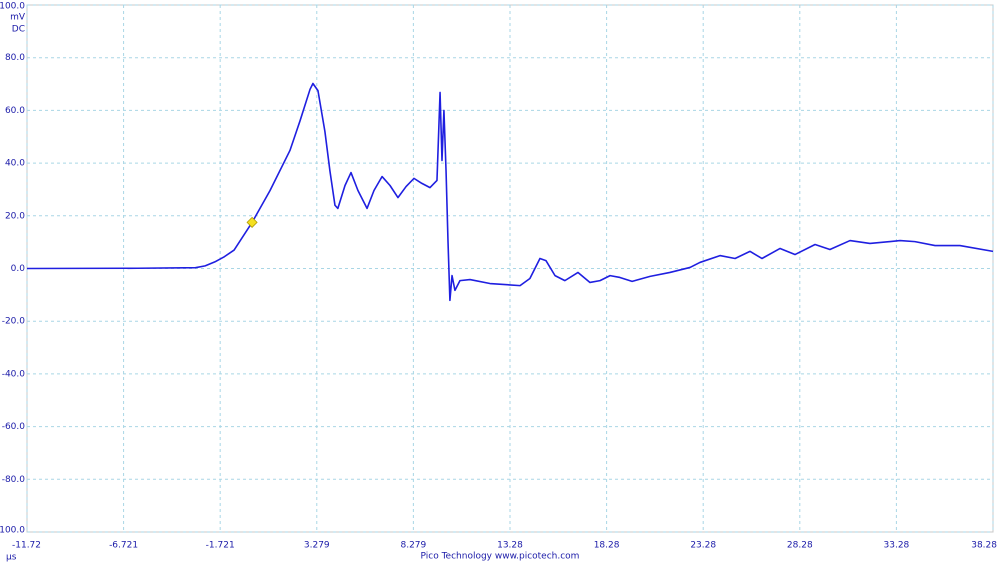  What do you see at coordinates (703, 546) in the screenshot?
I see `x-tick-label: 23.28` at bounding box center [703, 546].